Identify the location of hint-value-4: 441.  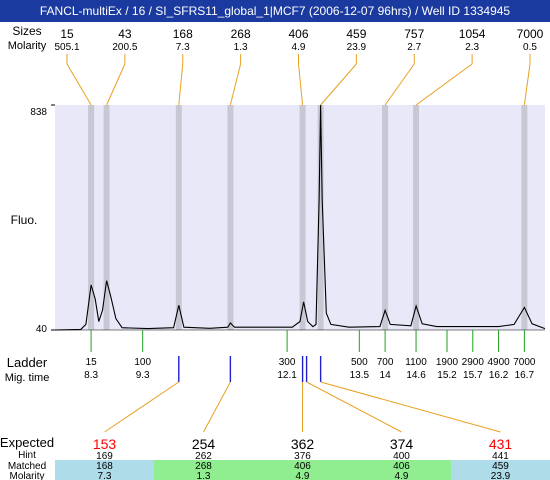
(500, 456).